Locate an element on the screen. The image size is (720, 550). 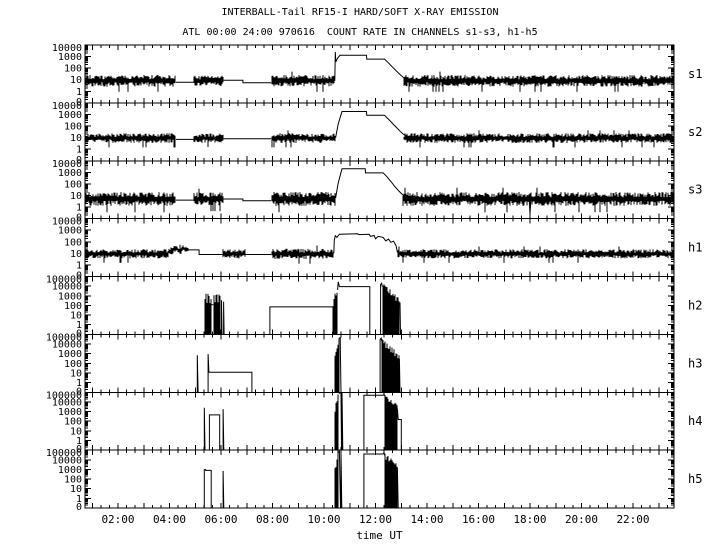
y-tick-label-h5: 1 is located at coordinates (79, 499).